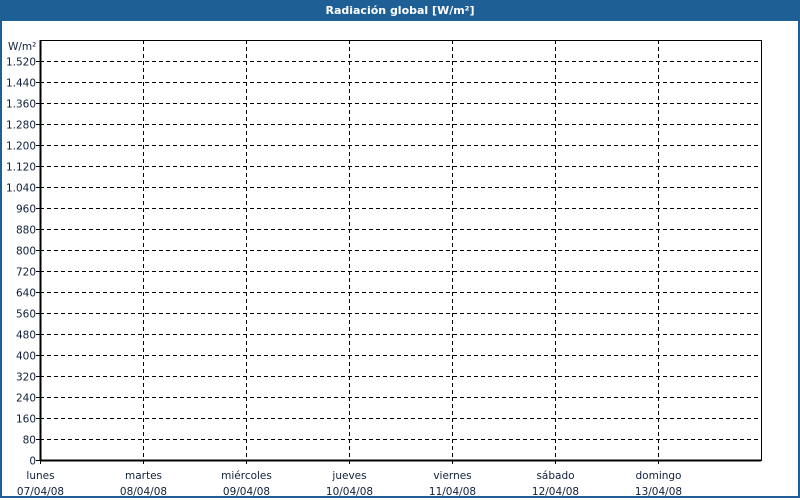 Image resolution: width=800 pixels, height=500 pixels. Describe the element at coordinates (659, 476) in the screenshot. I see `x-tick-day: domingo` at that location.